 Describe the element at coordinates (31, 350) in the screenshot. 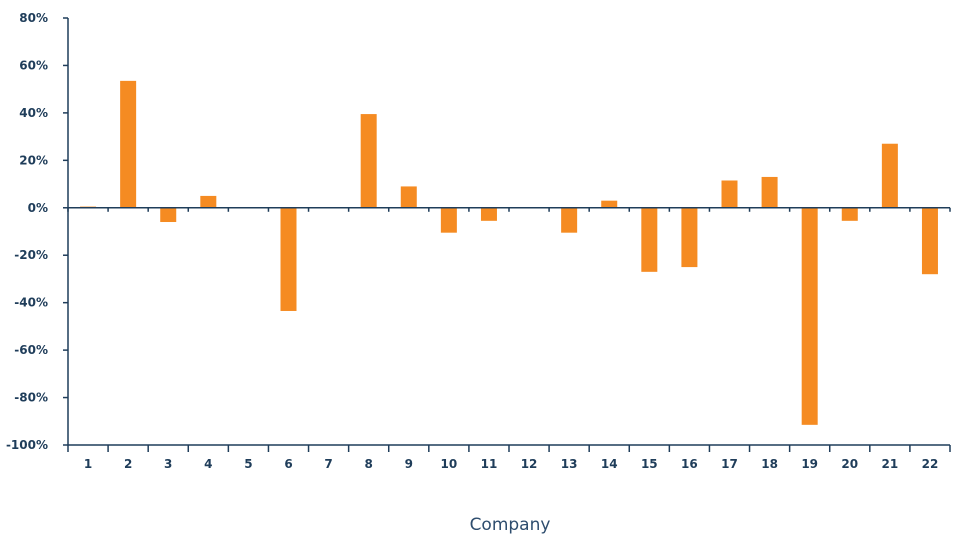

I see `y-tick-label: -60%` at that location.